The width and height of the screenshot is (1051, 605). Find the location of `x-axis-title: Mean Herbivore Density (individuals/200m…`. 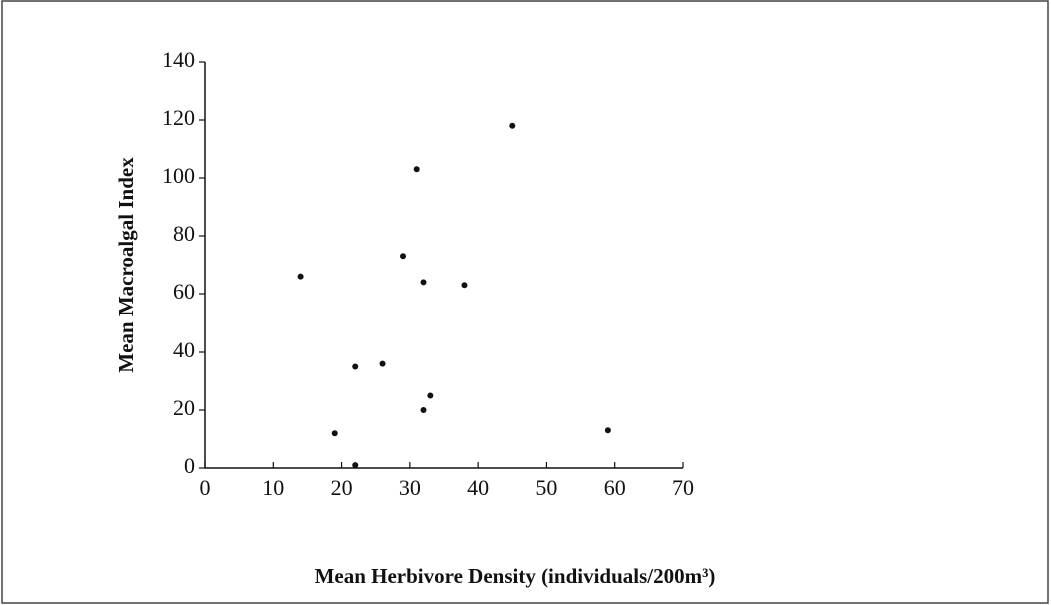

x-axis-title: Mean Herbivore Density (individuals/200m… is located at coordinates (515, 576).